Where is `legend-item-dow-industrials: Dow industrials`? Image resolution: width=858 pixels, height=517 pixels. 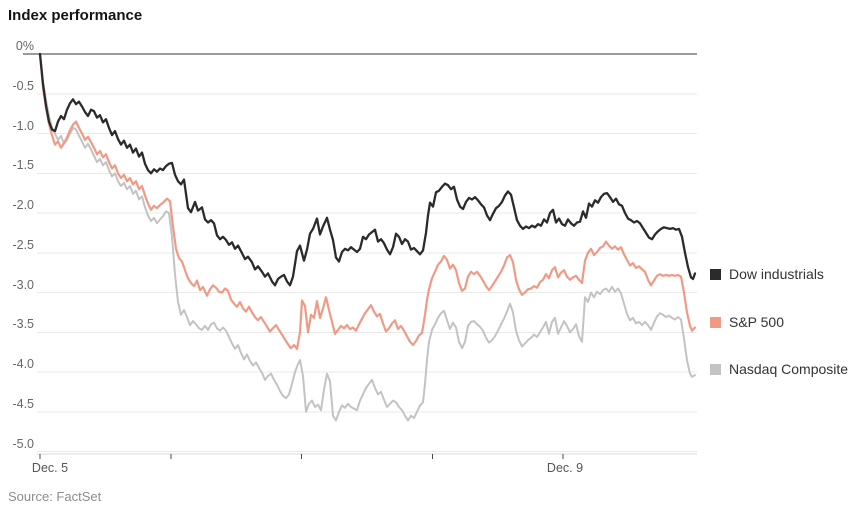 legend-item-dow-industrials: Dow industrials is located at coordinates (767, 274).